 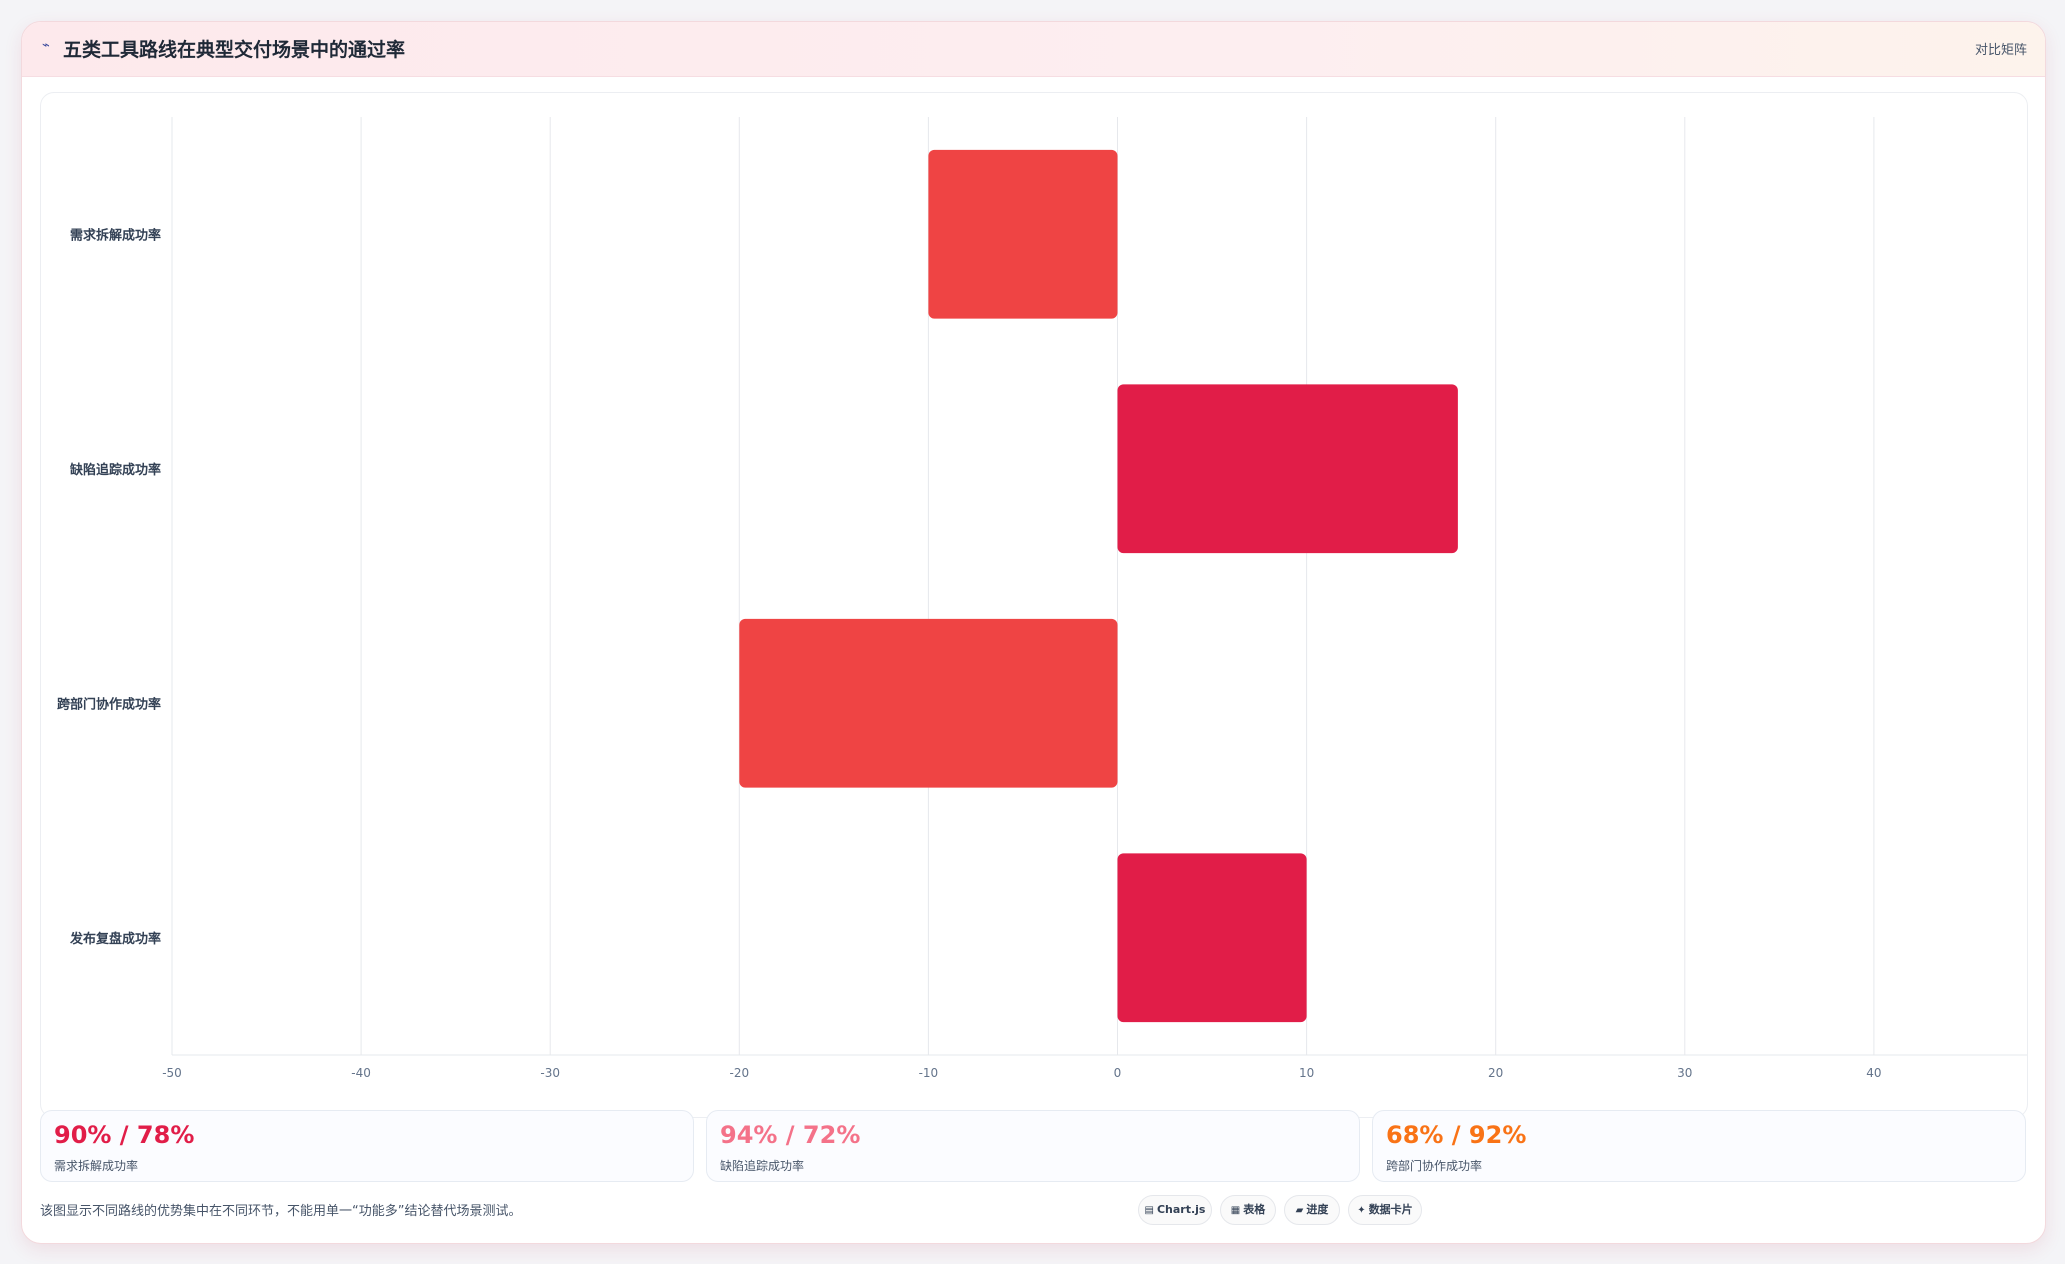 I want to click on stat-card-value: 94% / 72%, so click(x=790, y=1135).